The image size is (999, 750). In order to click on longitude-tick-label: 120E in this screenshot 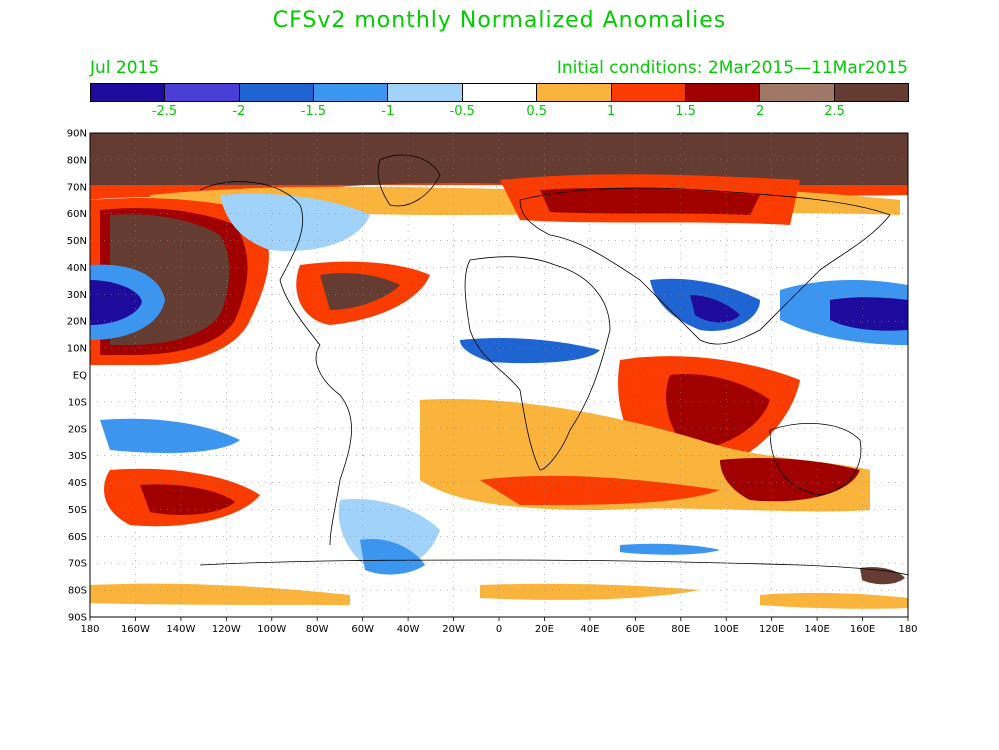, I will do `click(771, 629)`.